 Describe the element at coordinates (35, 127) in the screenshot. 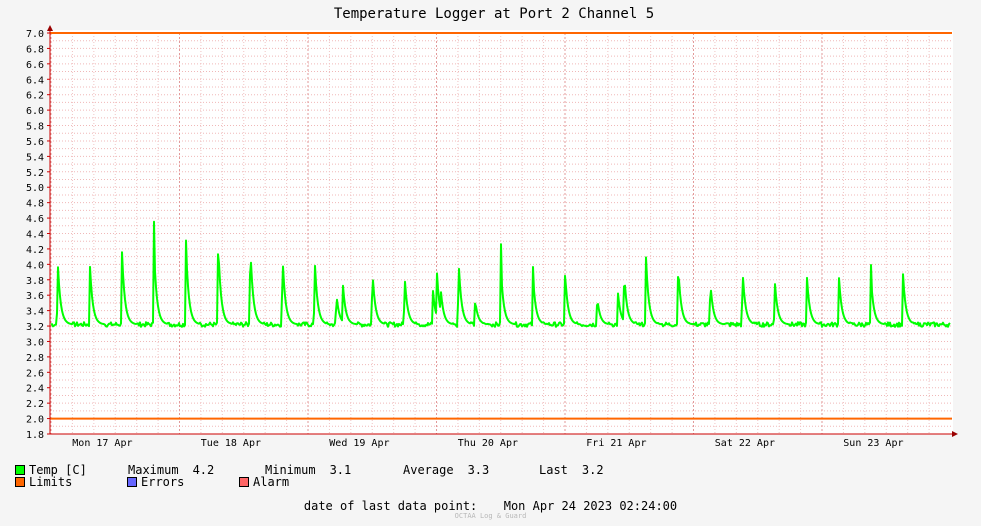

I see `y-tick-label: 5.8` at that location.